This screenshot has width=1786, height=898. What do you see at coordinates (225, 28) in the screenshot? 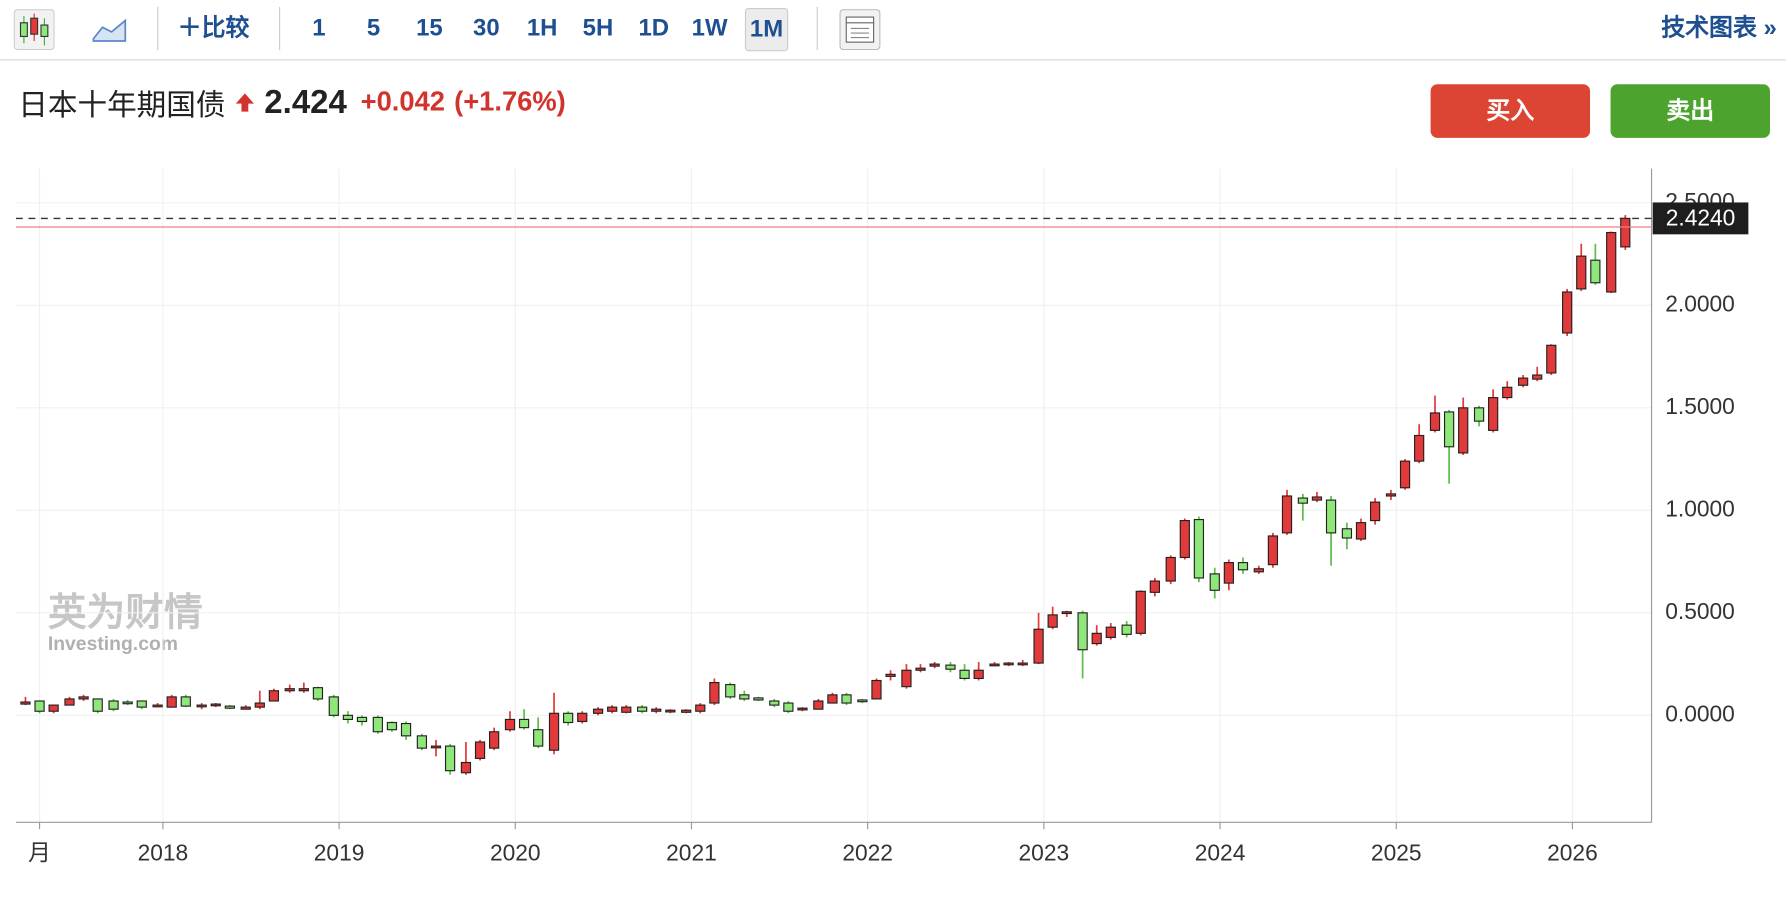
I see `compare-label: 比较` at bounding box center [225, 28].